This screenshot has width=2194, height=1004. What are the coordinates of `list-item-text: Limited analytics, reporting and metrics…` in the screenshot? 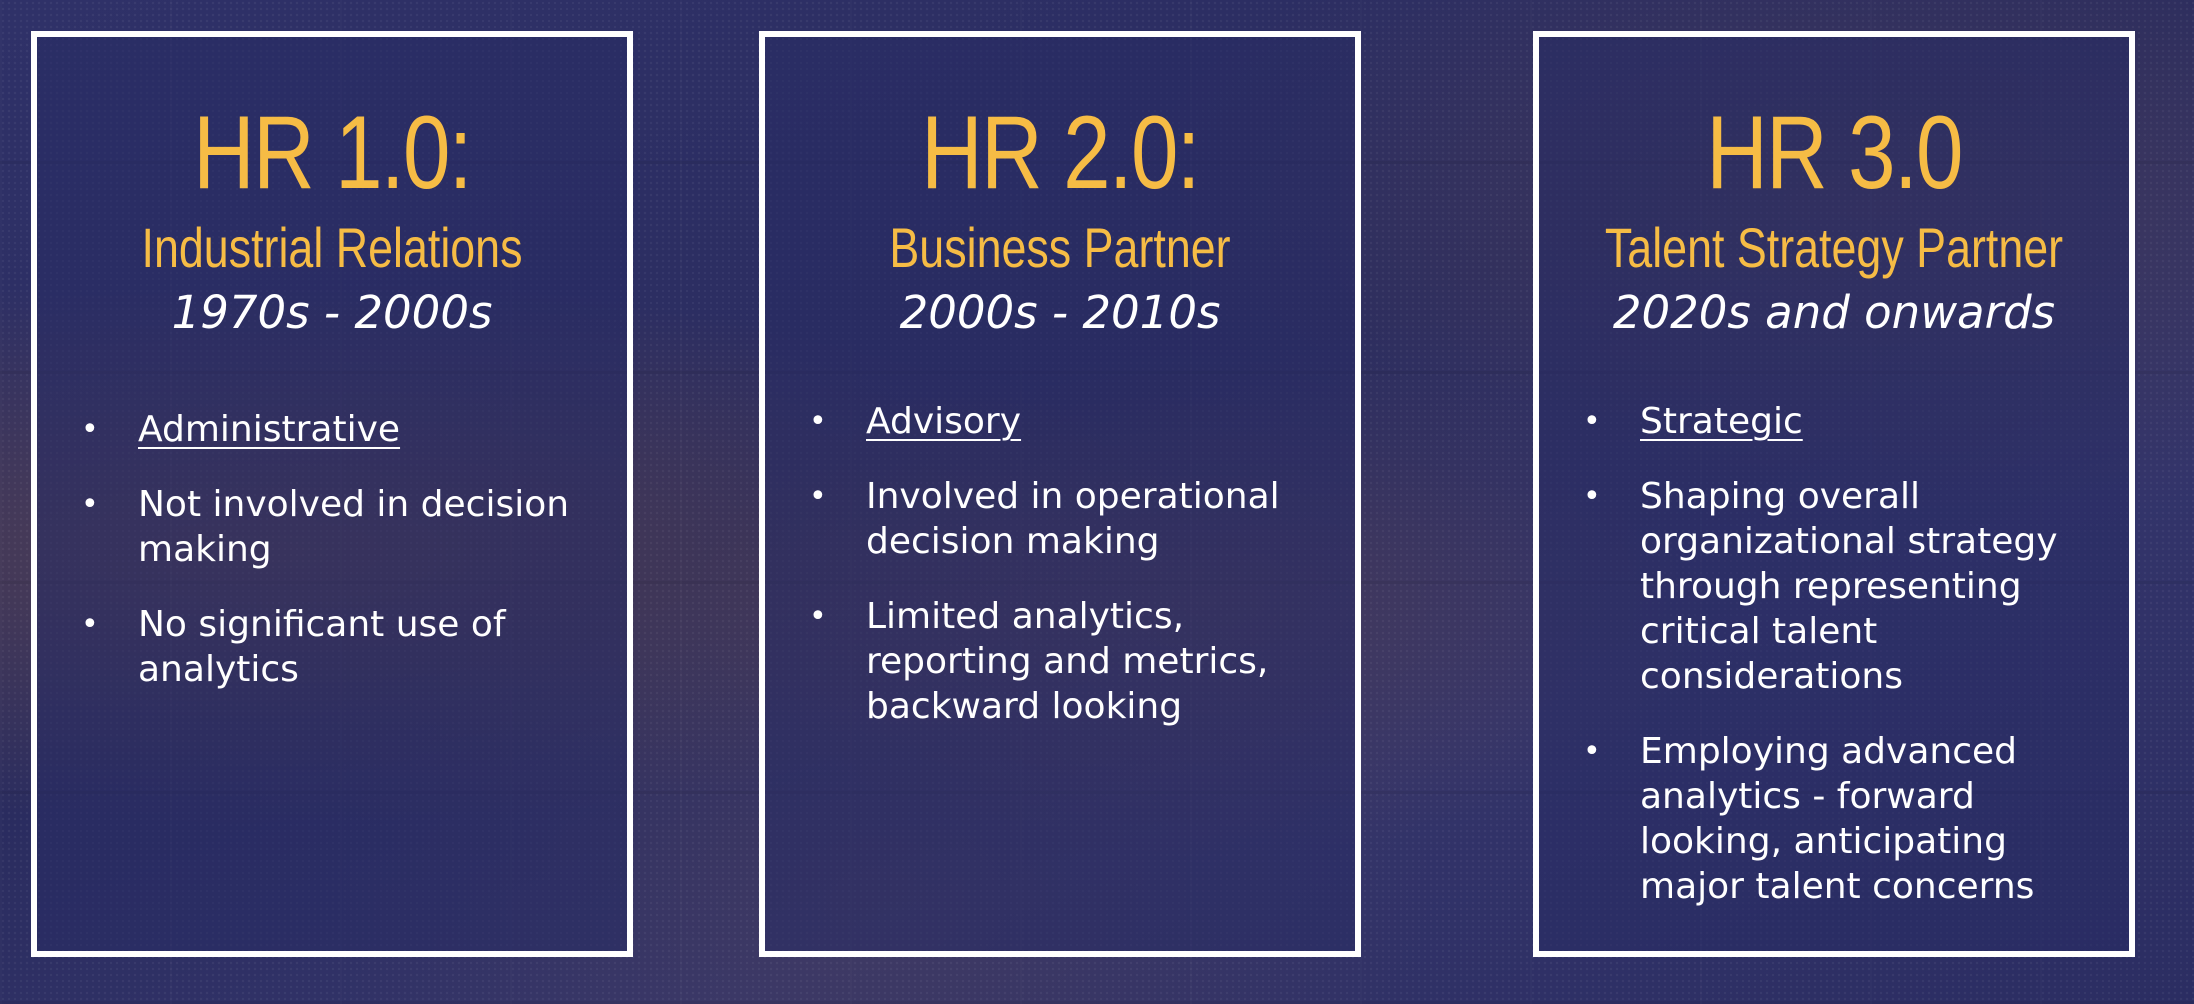 It's located at (1067, 661).